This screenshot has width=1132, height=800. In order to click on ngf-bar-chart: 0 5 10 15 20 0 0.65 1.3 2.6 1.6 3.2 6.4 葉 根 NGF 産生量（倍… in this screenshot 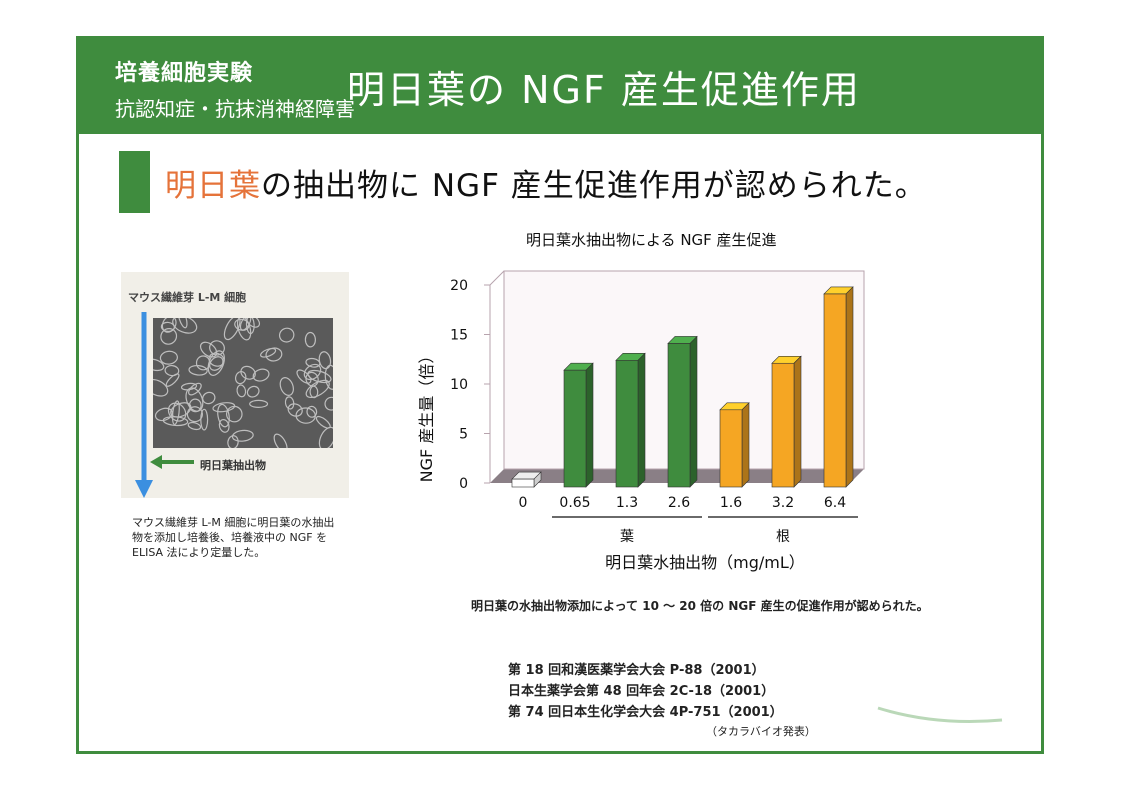, I will do `click(641, 421)`.